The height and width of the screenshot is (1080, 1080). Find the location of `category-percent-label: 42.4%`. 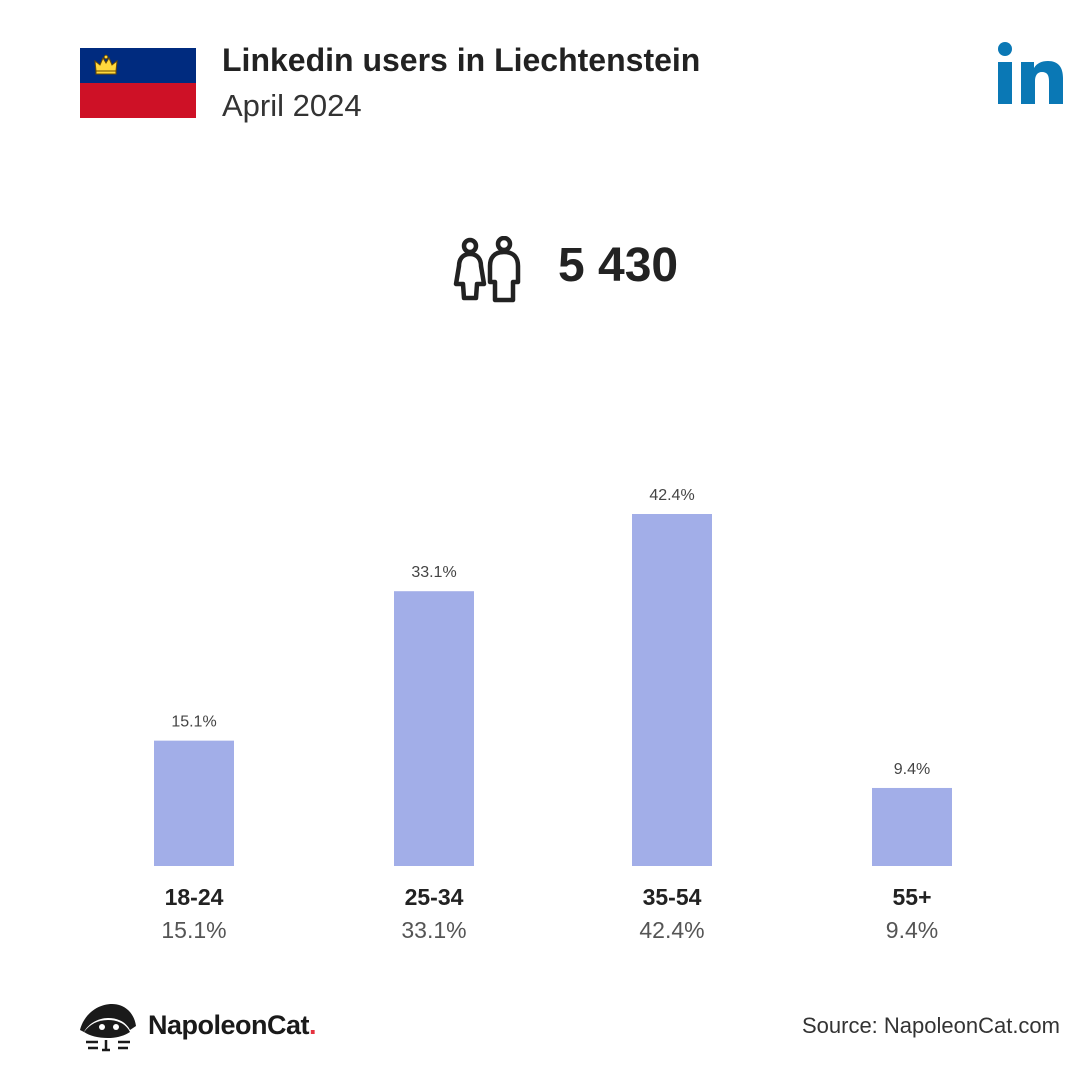

category-percent-label: 42.4% is located at coordinates (672, 930).